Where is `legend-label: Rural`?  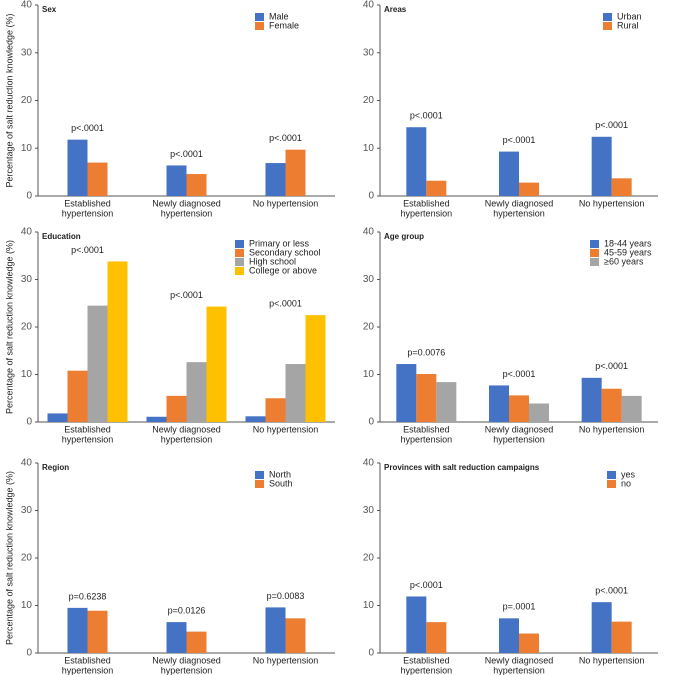
legend-label: Rural is located at coordinates (628, 25).